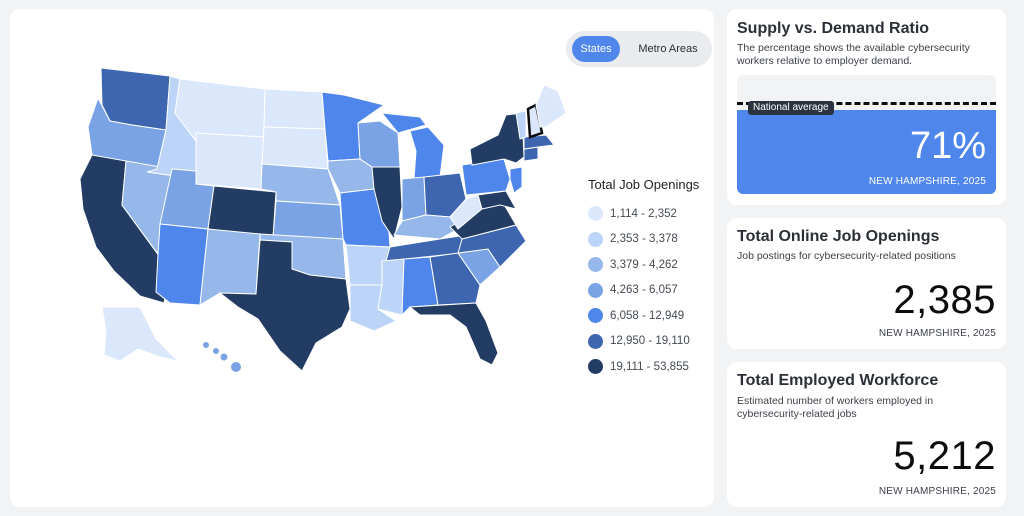 The height and width of the screenshot is (516, 1024). I want to click on state-nh-selected, so click(535, 121).